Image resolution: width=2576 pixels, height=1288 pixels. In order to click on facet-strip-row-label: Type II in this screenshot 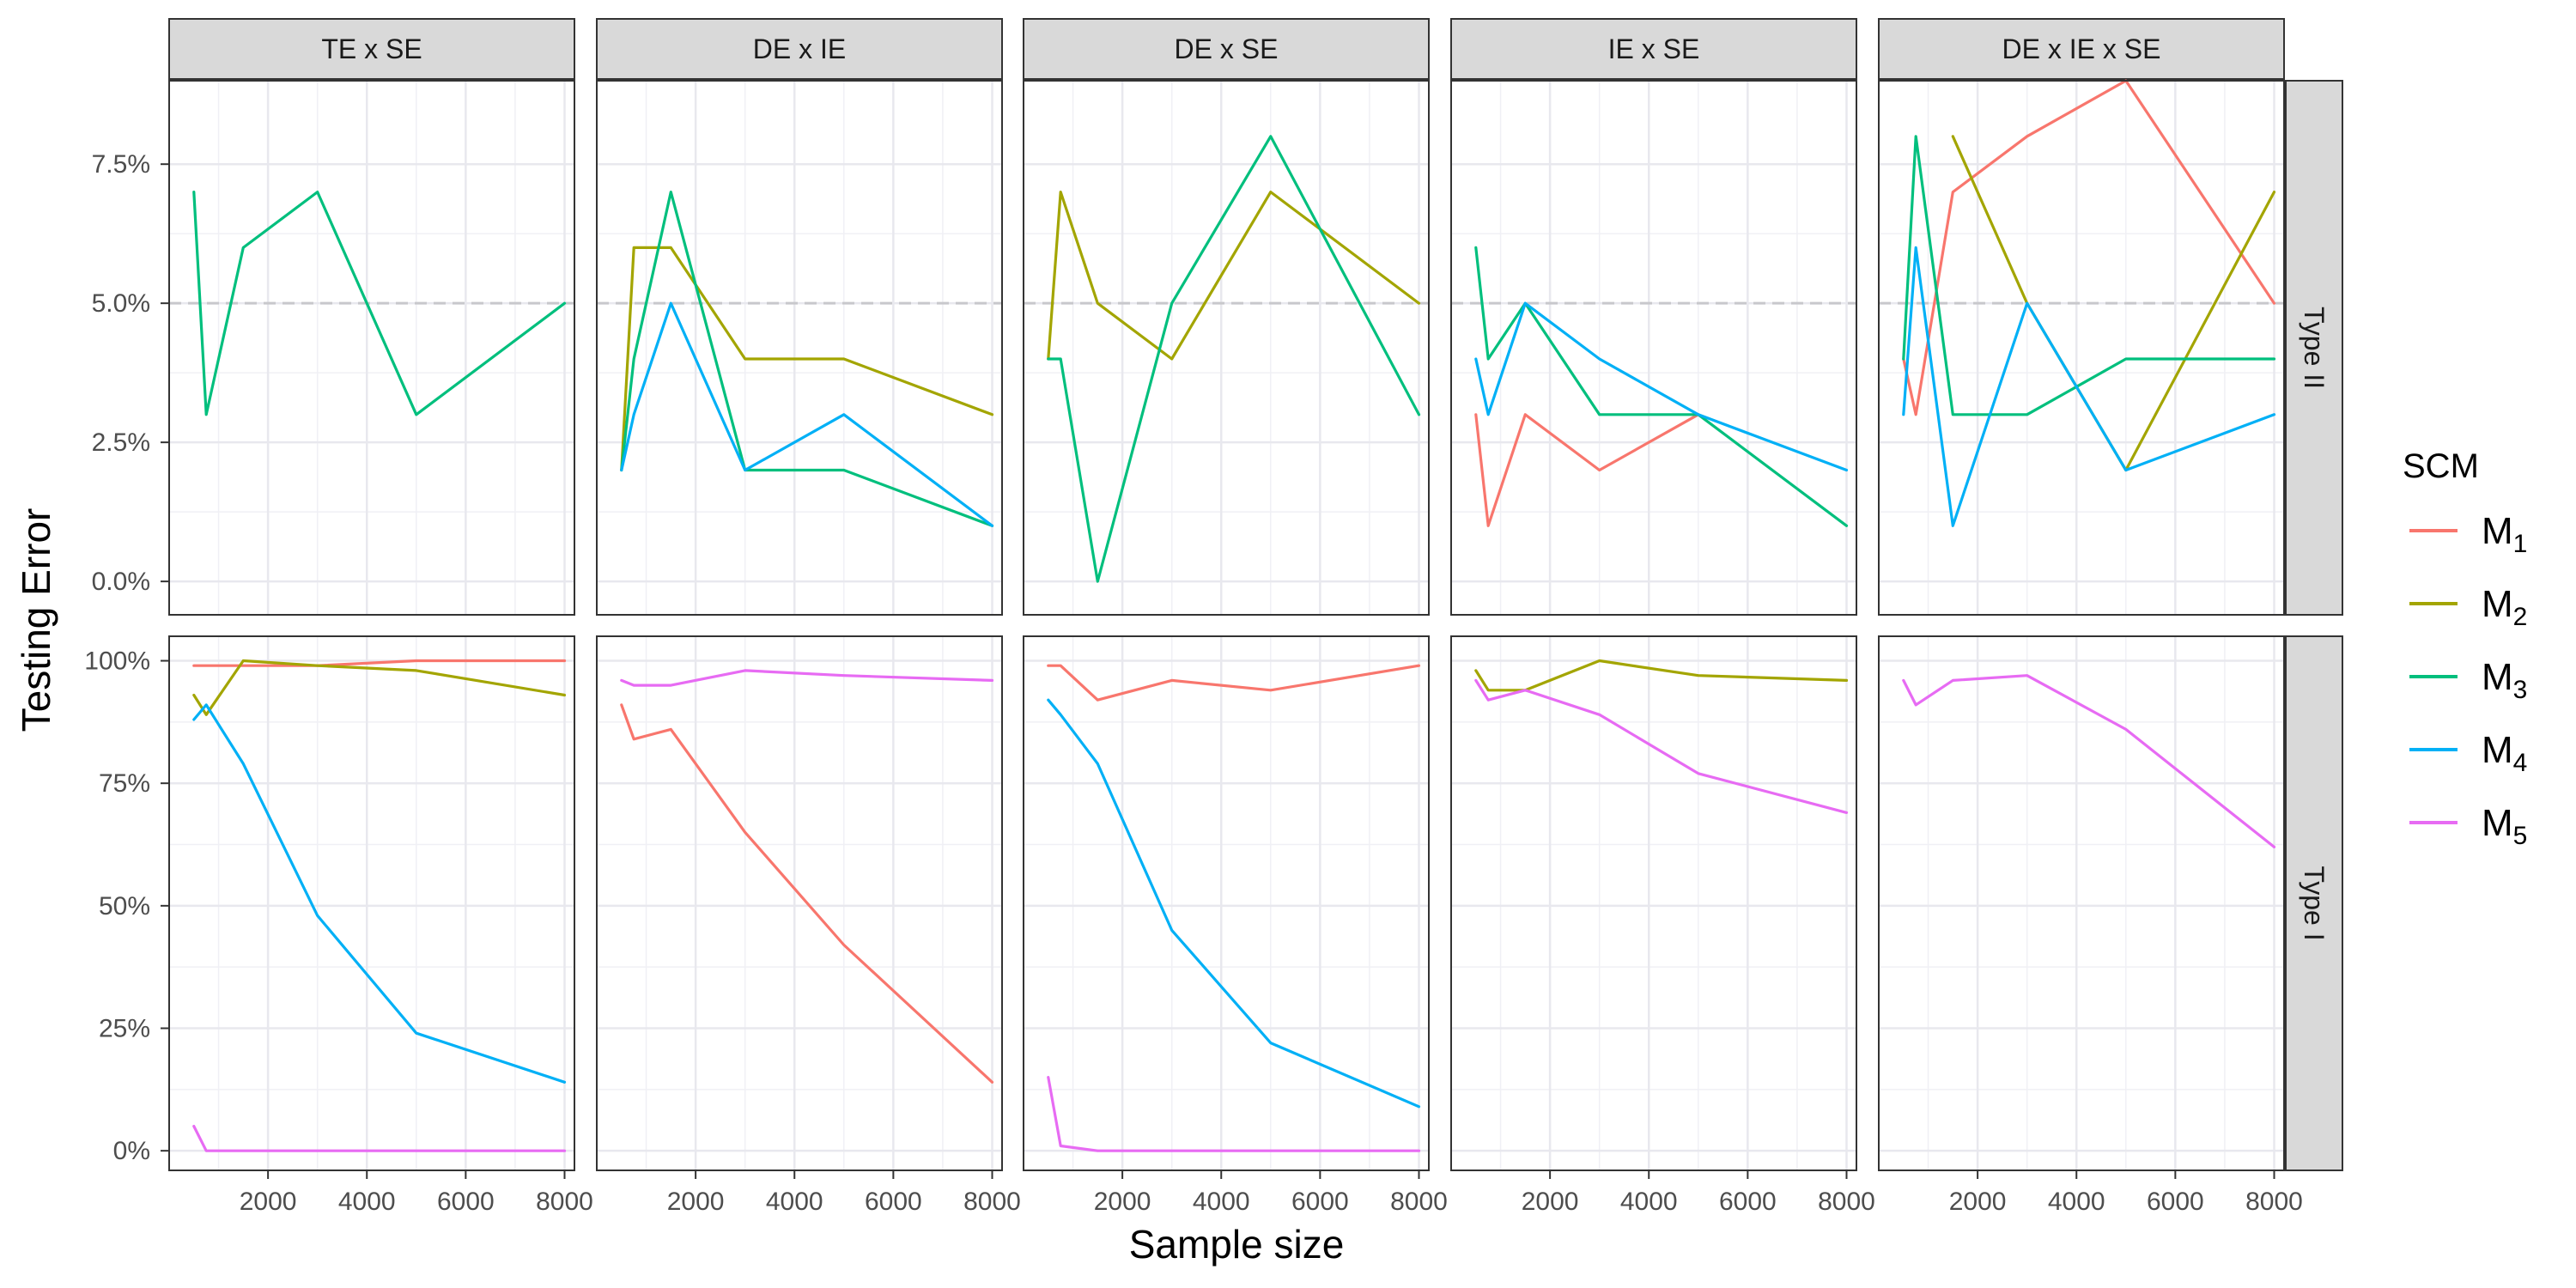, I will do `click(2314, 348)`.